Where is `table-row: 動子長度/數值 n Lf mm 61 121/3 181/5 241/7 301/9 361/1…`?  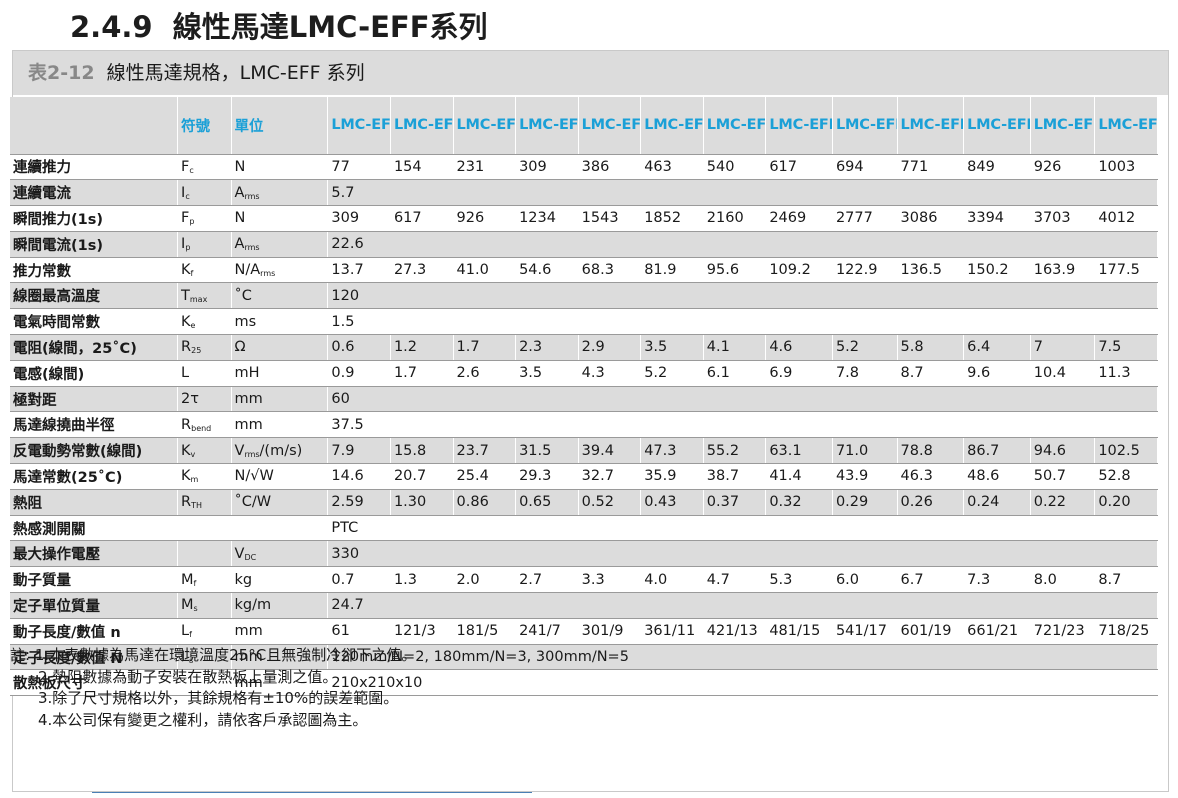 table-row: 動子長度/數值 n Lf mm 61 121/3 181/5 241/7 301/9 361/1… is located at coordinates (584, 631).